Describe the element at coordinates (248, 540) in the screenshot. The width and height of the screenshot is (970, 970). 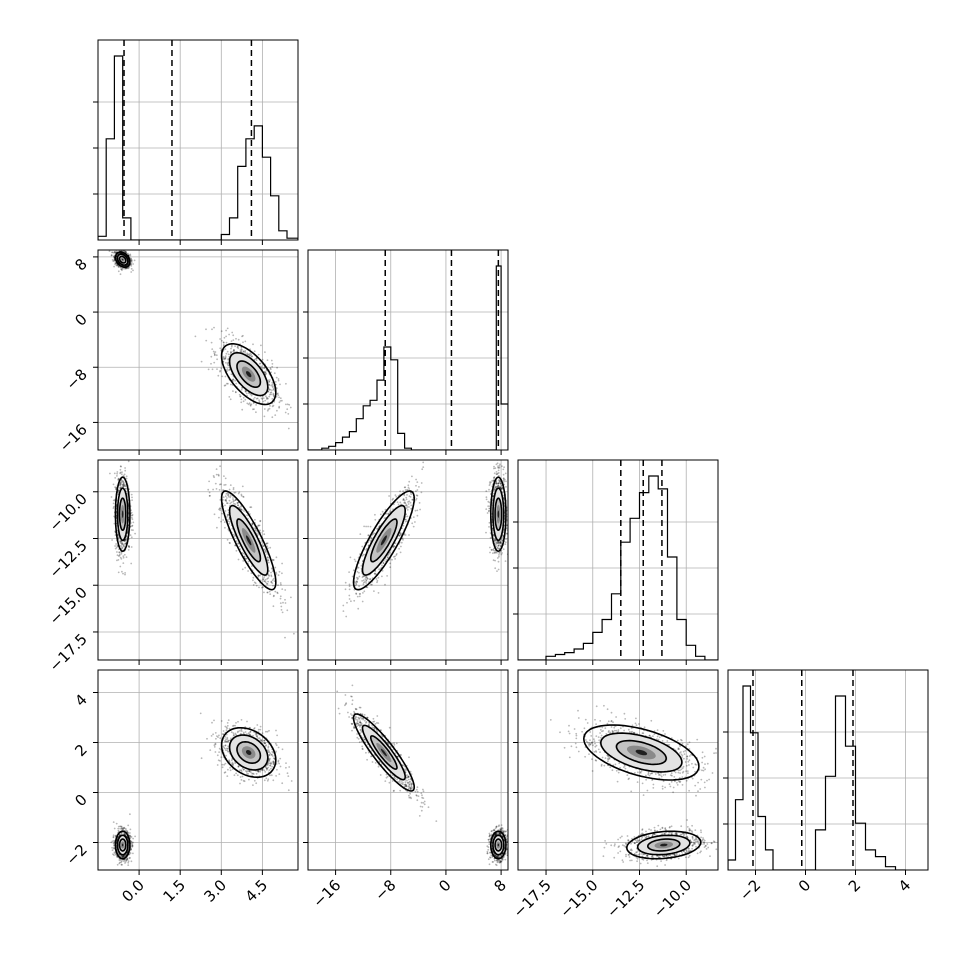
I see `contour-line` at that location.